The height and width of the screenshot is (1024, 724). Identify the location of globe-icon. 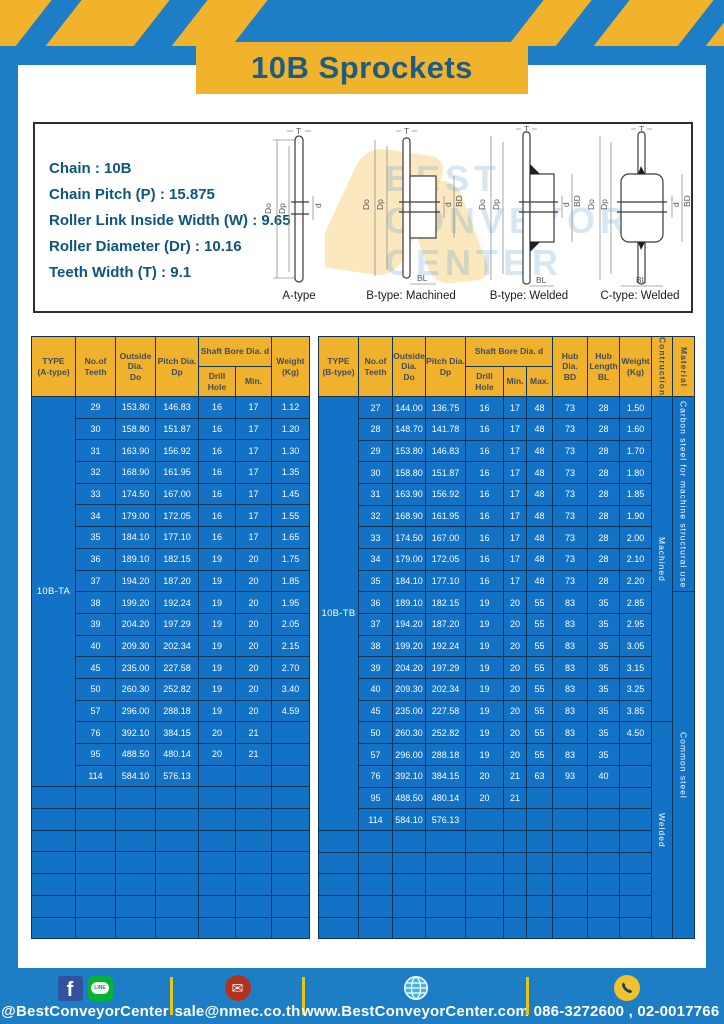
(416, 988).